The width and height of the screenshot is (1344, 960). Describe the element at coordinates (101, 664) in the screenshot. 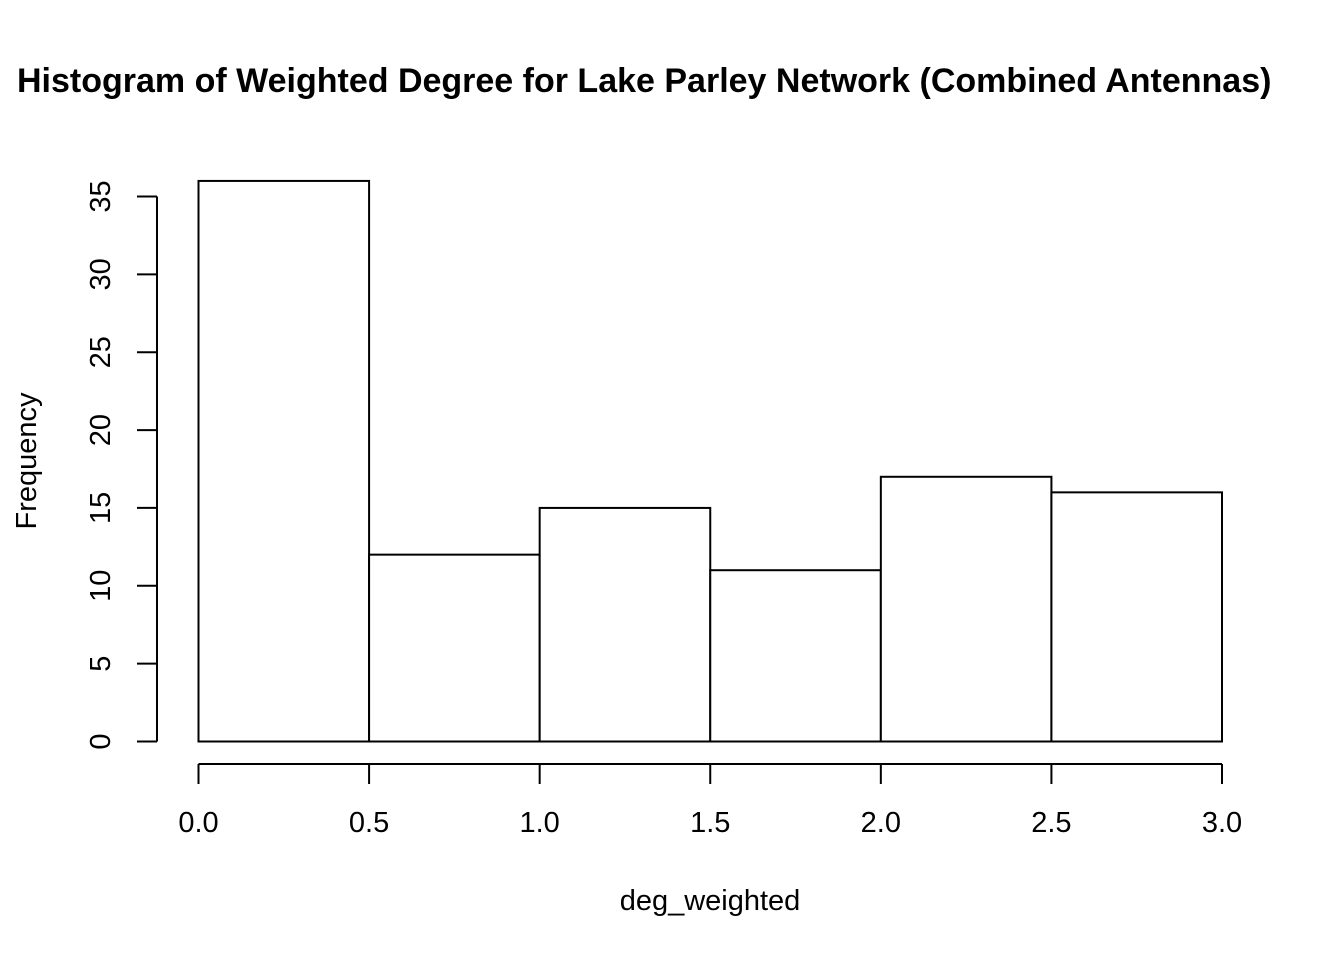

I see `y-tick-label: 5` at that location.